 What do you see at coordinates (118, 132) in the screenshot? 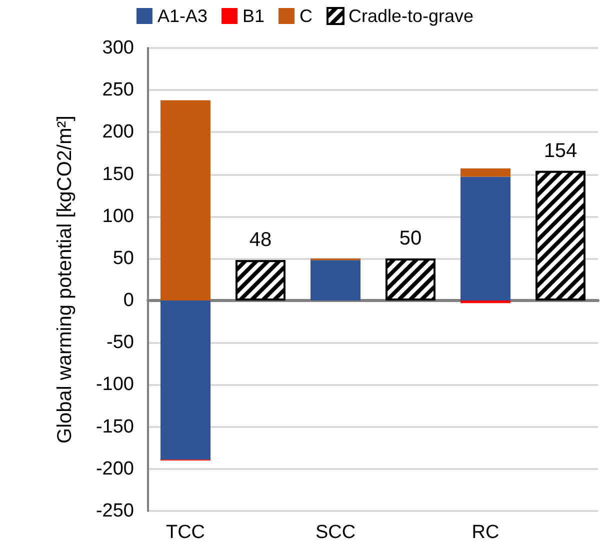
I see `y-tick-label: 200` at bounding box center [118, 132].